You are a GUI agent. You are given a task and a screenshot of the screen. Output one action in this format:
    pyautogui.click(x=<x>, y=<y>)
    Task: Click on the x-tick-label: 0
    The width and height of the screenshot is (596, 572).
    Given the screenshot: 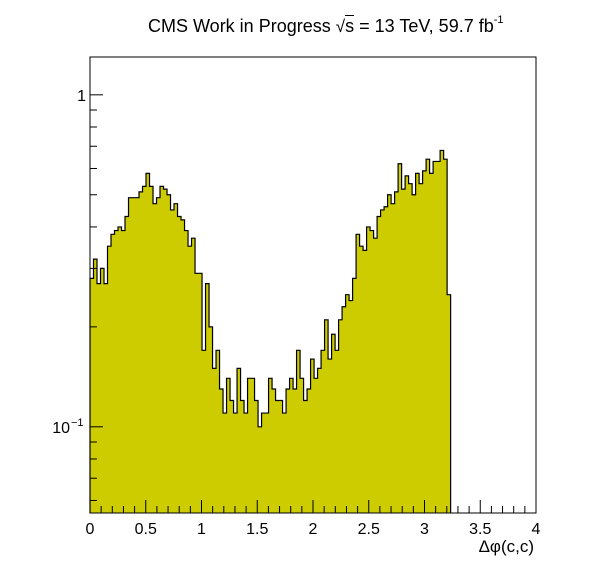 What is the action you would take?
    pyautogui.click(x=90, y=529)
    